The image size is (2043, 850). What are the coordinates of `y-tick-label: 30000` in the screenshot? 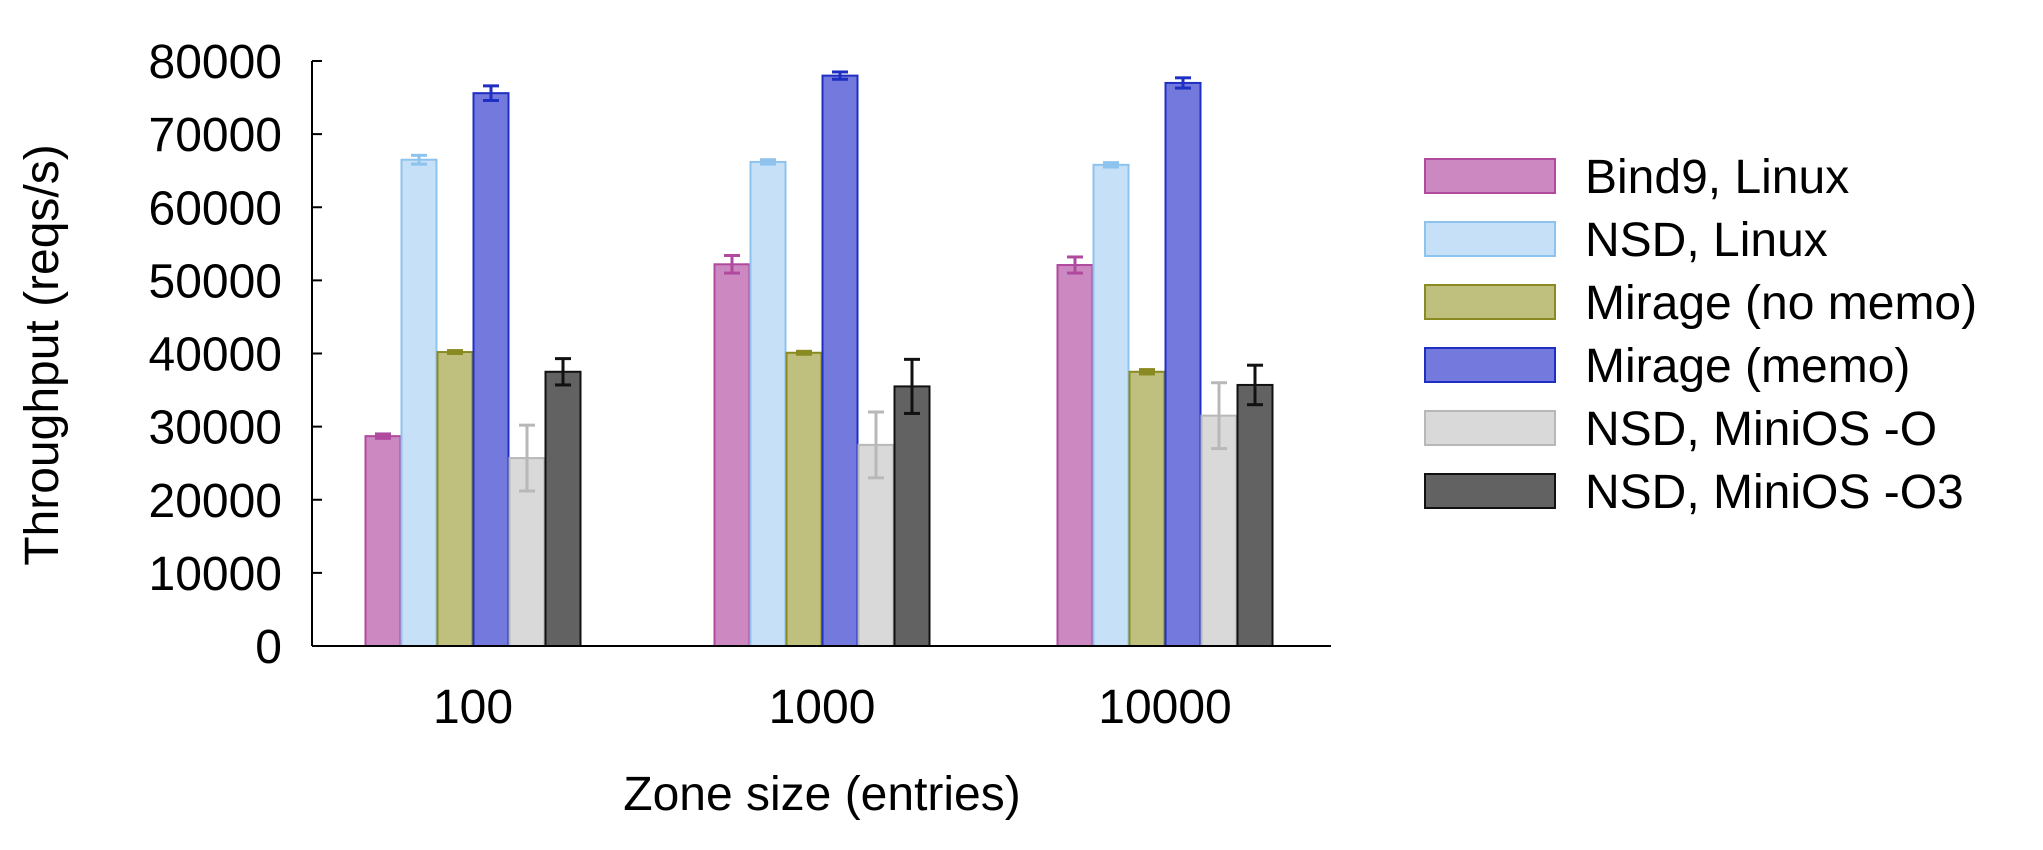 It's located at (215, 428).